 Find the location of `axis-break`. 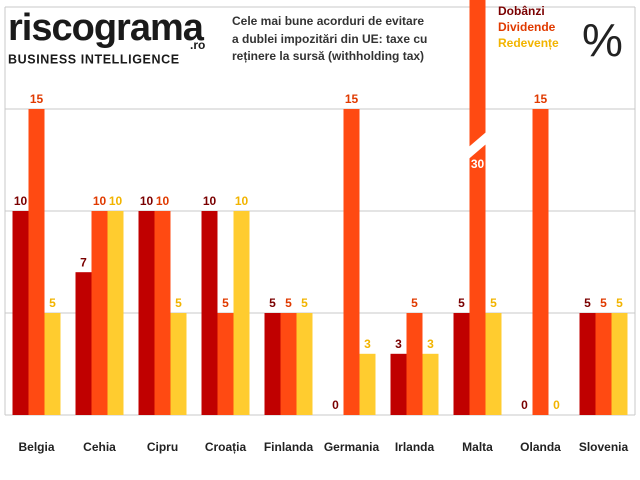

axis-break is located at coordinates (478, 145).